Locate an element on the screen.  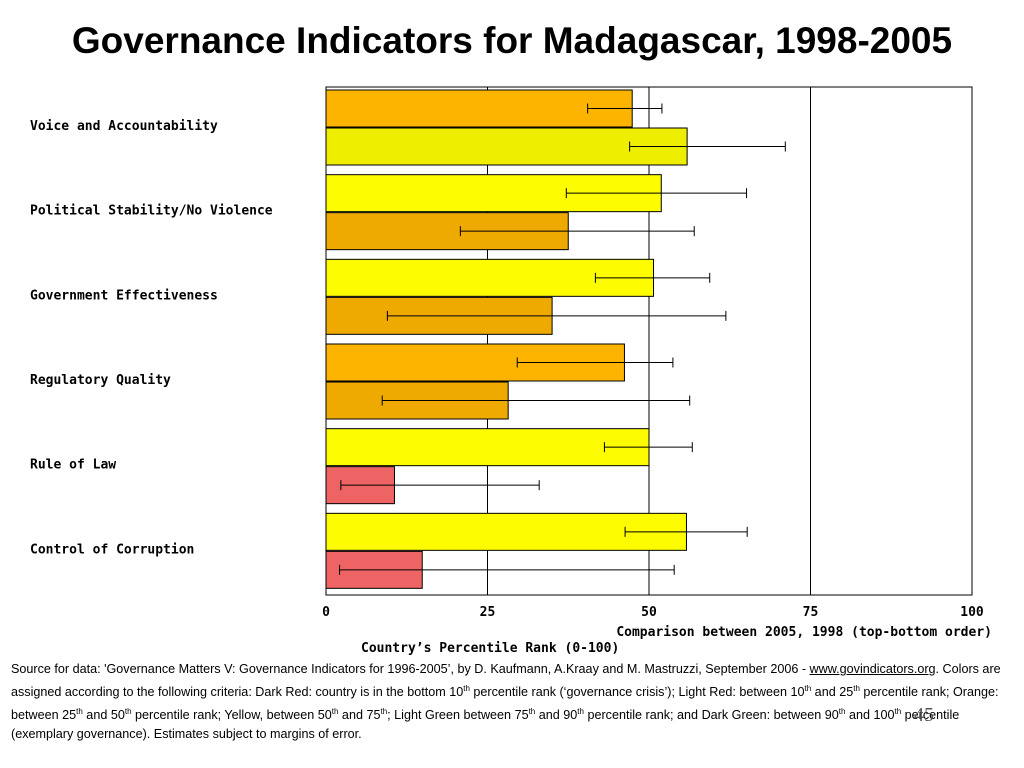
x-tick-label: 25 is located at coordinates (488, 612).